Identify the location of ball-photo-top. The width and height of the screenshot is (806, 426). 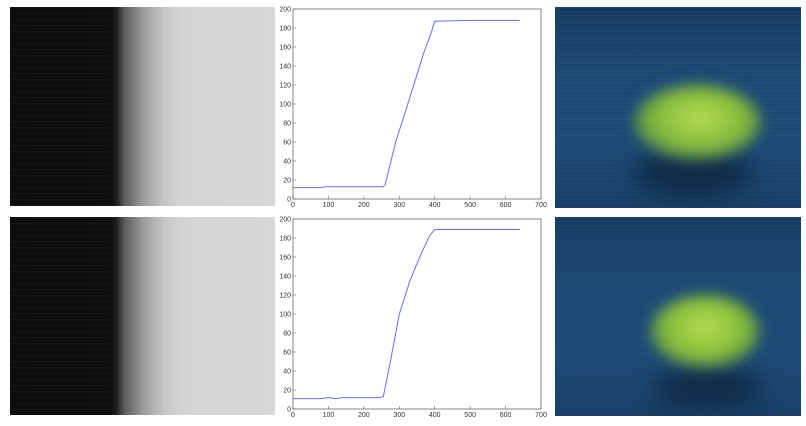
(678, 107).